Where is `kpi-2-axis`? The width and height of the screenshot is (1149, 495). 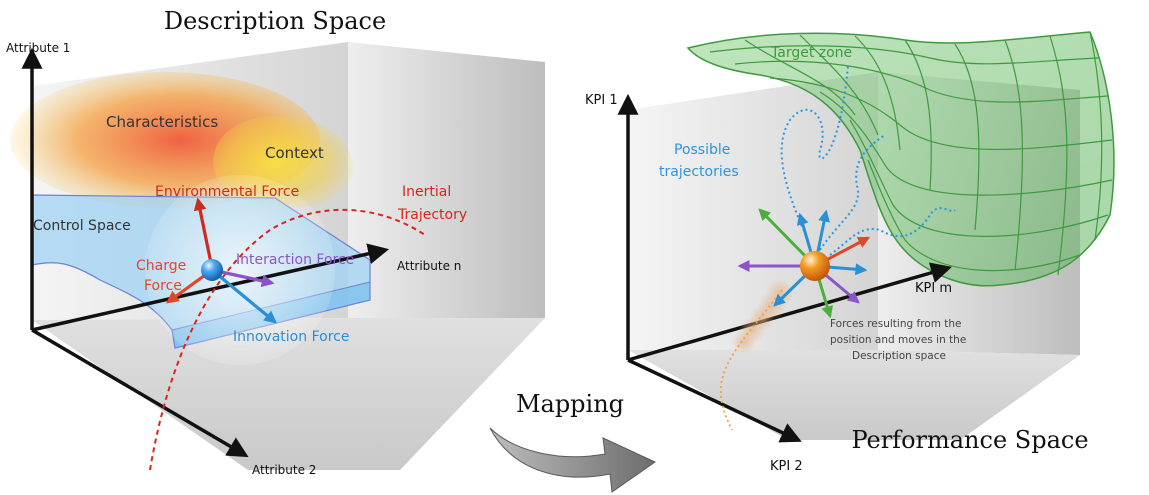 kpi-2-axis is located at coordinates (714, 400).